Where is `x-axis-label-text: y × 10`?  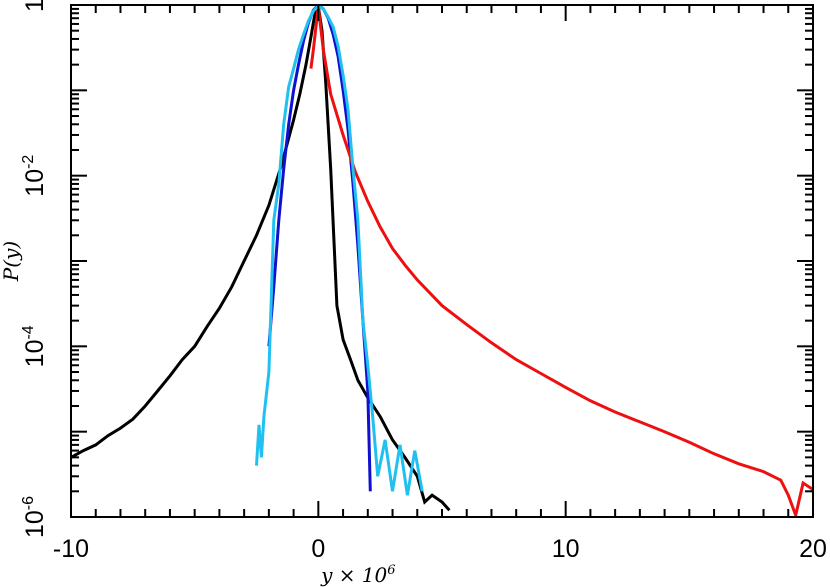
x-axis-label-text: y × 10 is located at coordinates (353, 575).